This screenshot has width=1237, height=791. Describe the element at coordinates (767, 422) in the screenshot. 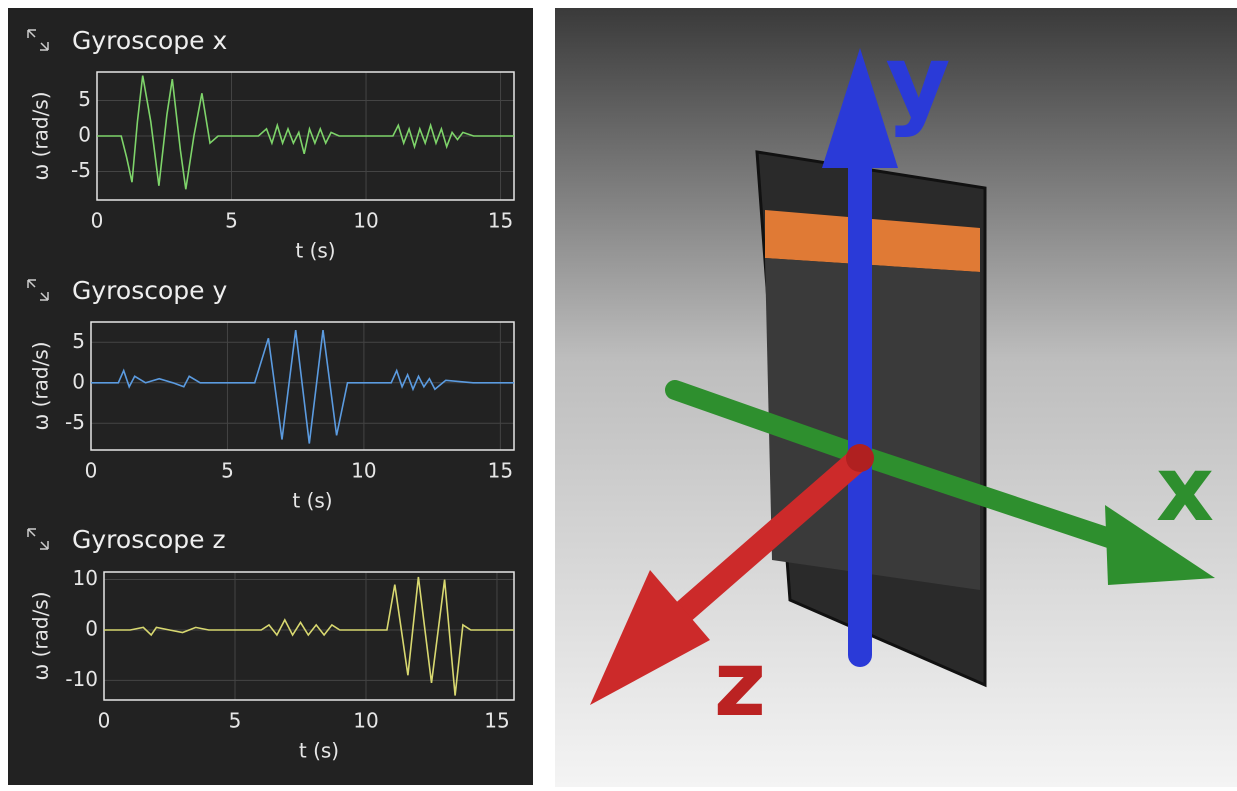

I see `x-axis-back` at that location.